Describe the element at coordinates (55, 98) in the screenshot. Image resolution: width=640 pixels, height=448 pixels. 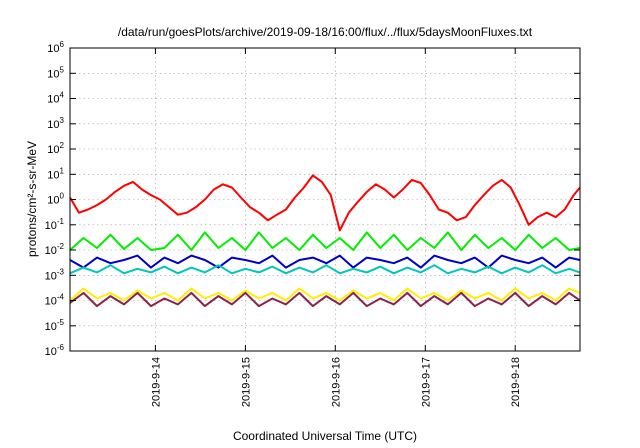
I see `y-tick-label: 10⁴` at that location.